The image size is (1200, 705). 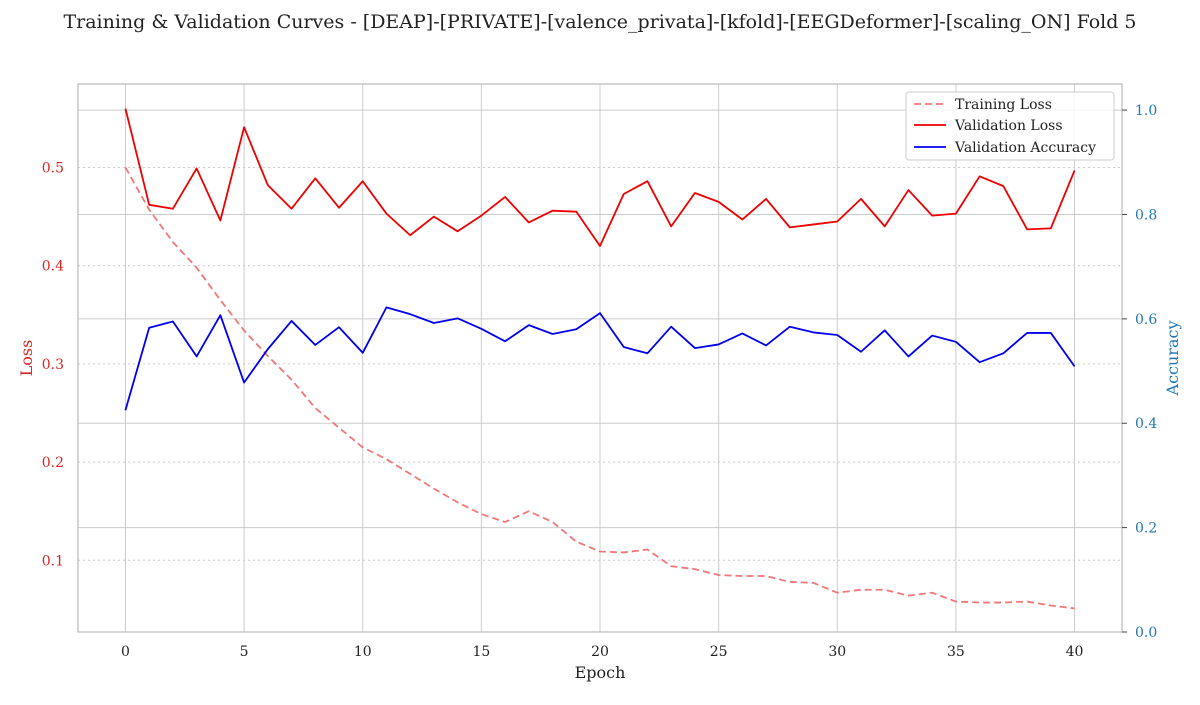 What do you see at coordinates (1146, 529) in the screenshot?
I see `right-y-tick-label: 0.2` at bounding box center [1146, 529].